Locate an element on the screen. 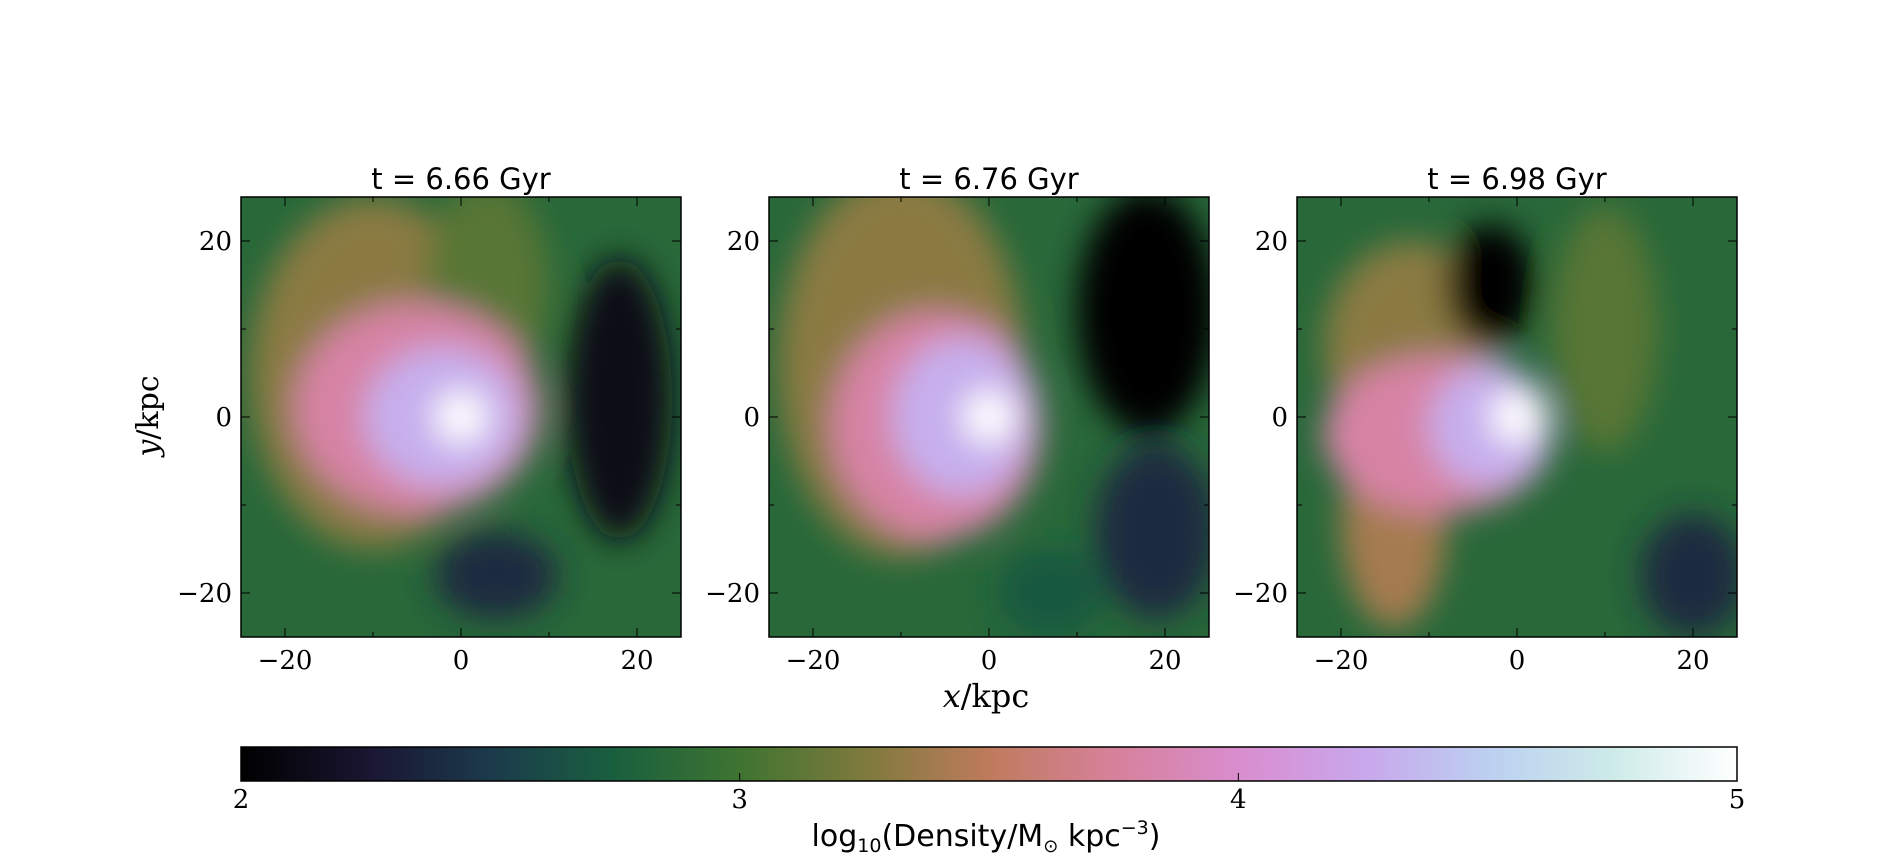 The image size is (1903, 857). panel-title: t = 6.76 Gyr is located at coordinates (989, 179).